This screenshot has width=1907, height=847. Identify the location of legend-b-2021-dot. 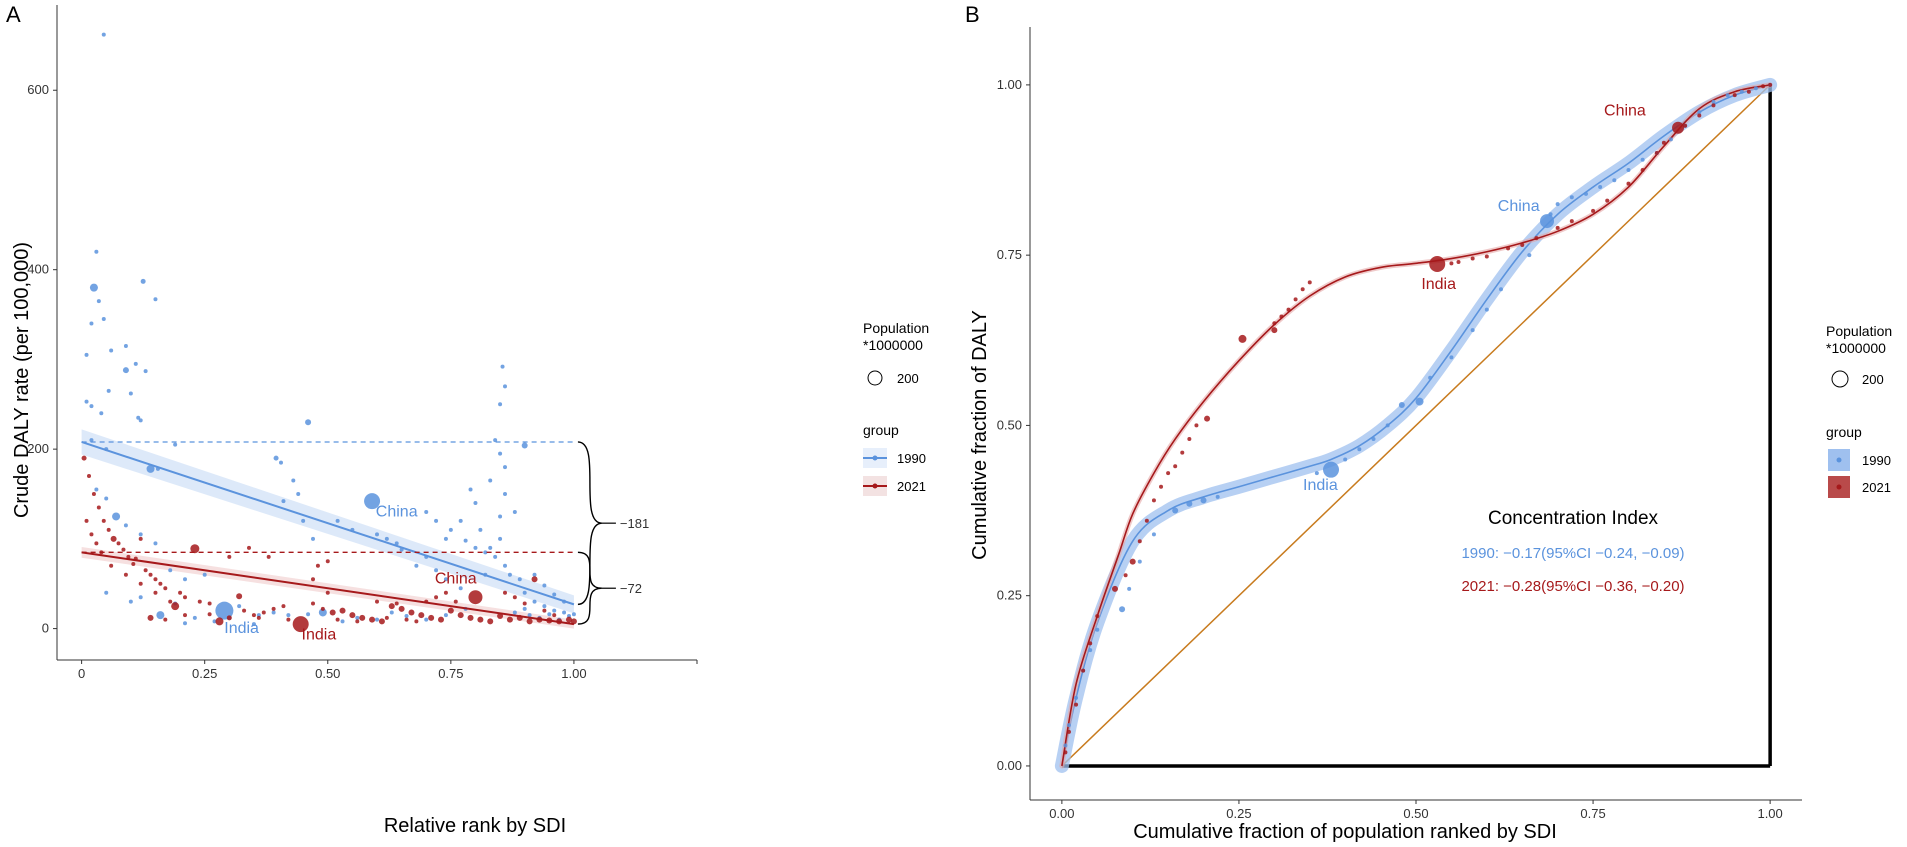
(1839, 487).